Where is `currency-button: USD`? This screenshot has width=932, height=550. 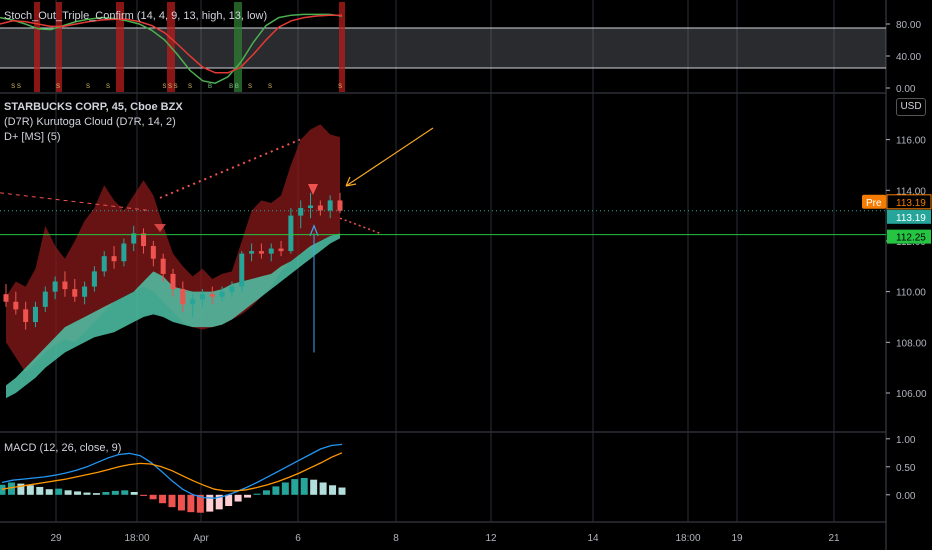
currency-button: USD is located at coordinates (911, 107).